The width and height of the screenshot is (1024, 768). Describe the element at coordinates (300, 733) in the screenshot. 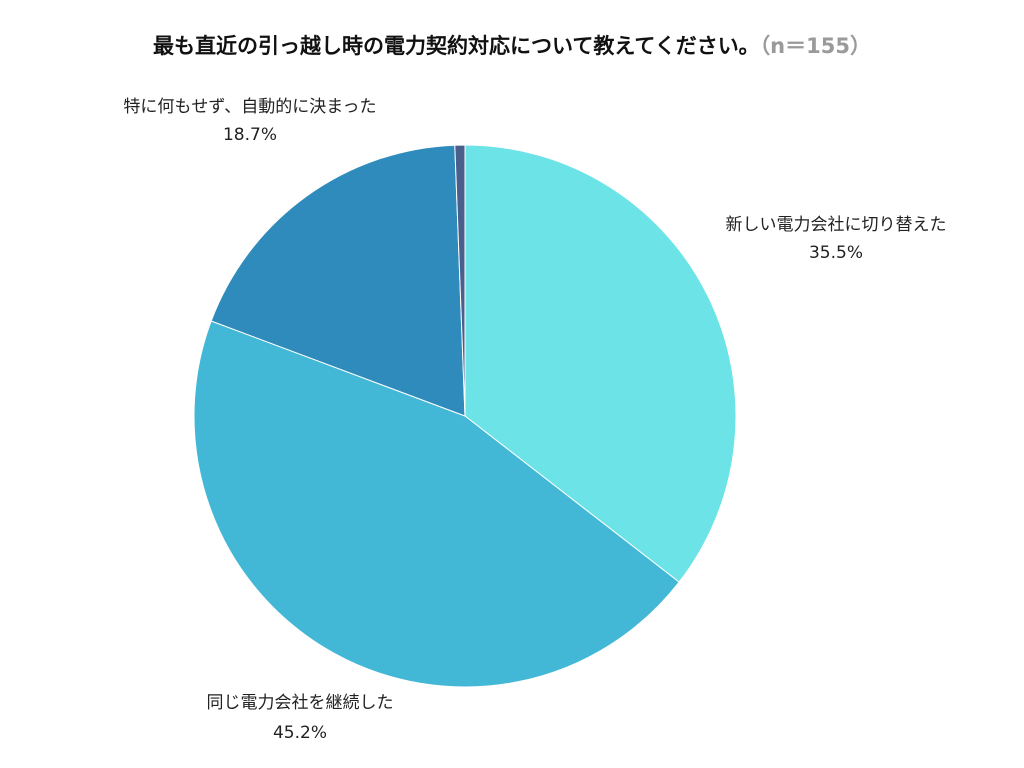

I see `slice-value-1: 45.2%` at that location.